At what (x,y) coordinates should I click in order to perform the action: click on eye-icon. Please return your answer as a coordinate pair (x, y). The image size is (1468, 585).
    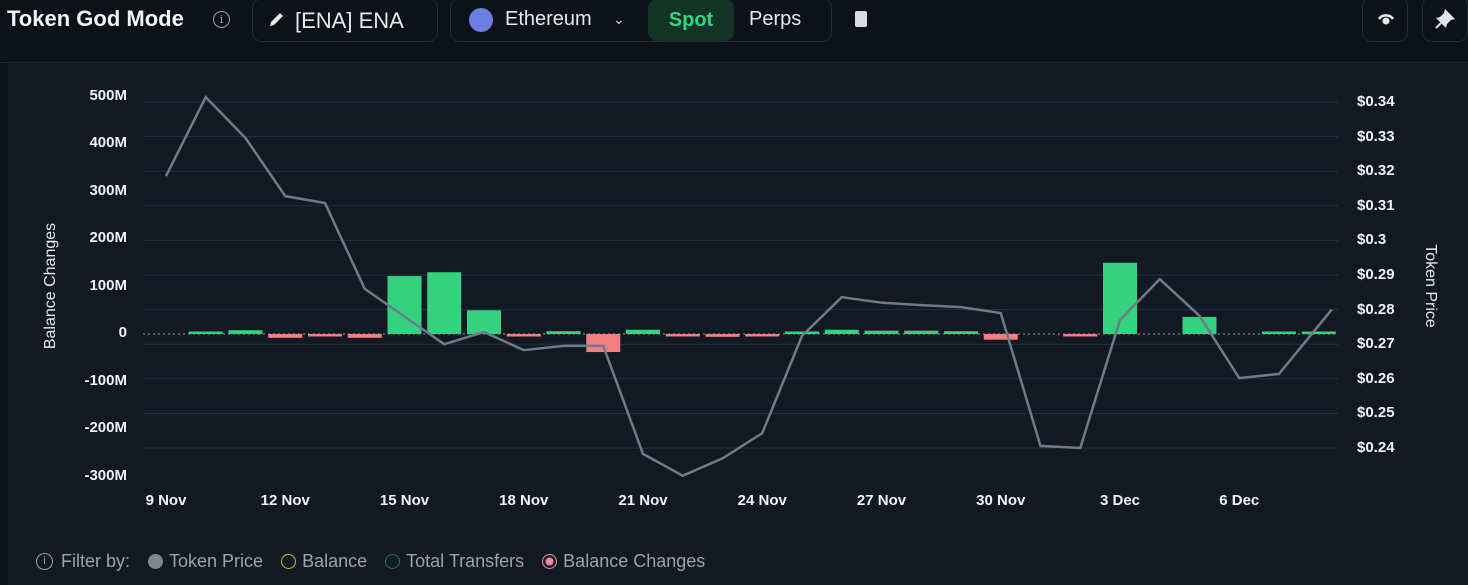
    Looking at the image, I should click on (1386, 19).